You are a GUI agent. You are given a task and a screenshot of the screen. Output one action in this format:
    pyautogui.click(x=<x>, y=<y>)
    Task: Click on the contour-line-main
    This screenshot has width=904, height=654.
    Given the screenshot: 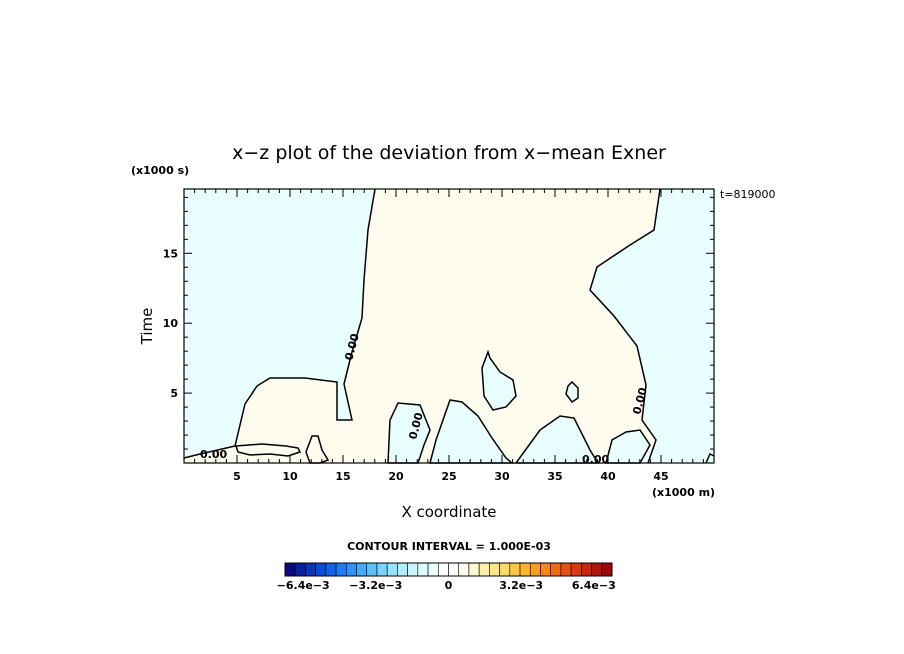 What is the action you would take?
    pyautogui.click(x=279, y=323)
    